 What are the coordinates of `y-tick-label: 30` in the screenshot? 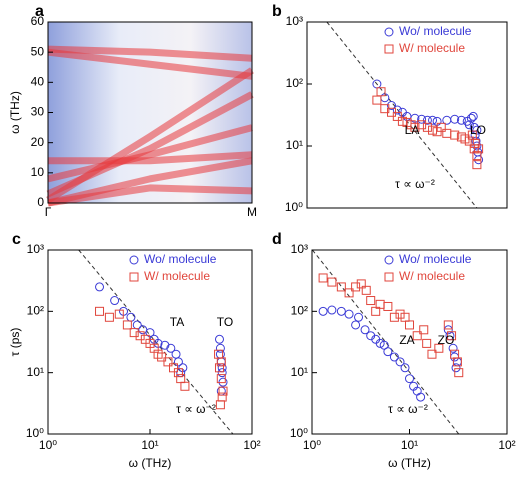 It's located at (38, 112).